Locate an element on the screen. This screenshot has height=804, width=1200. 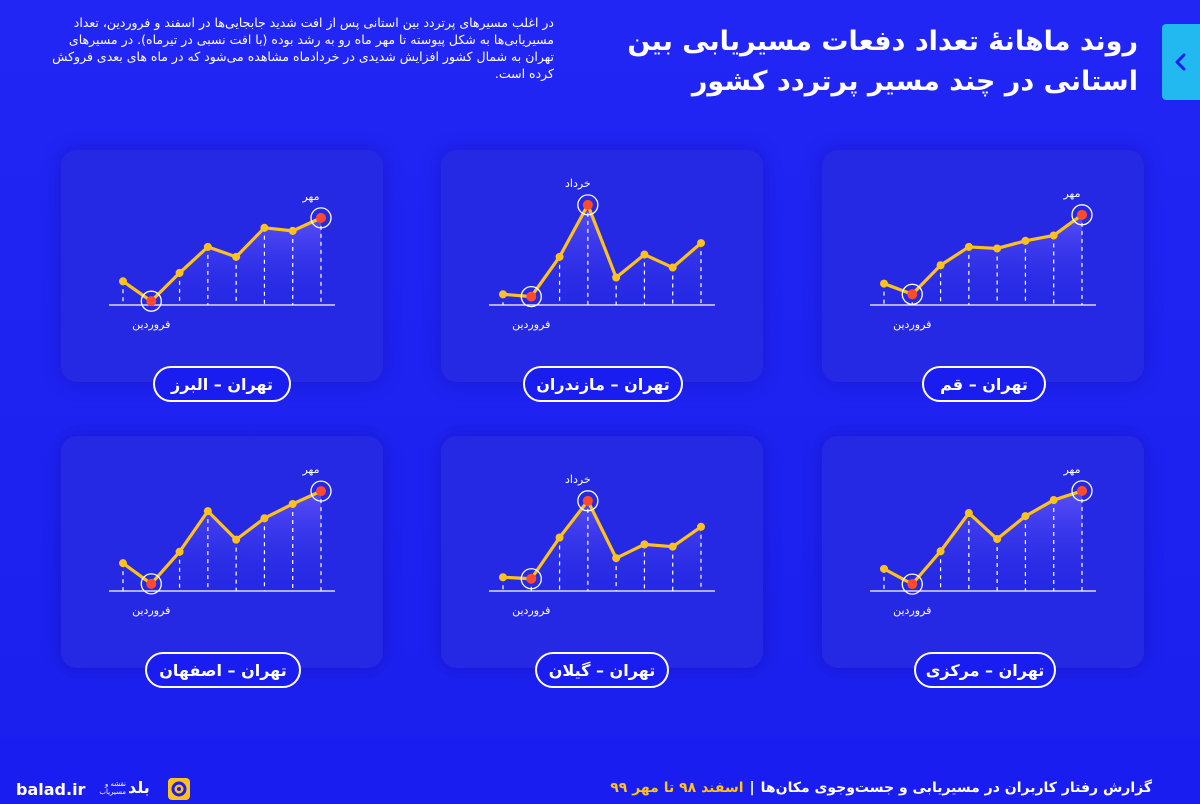
line-chart-tehran-mazandaran: فروردین خرداد is located at coordinates (602, 254).